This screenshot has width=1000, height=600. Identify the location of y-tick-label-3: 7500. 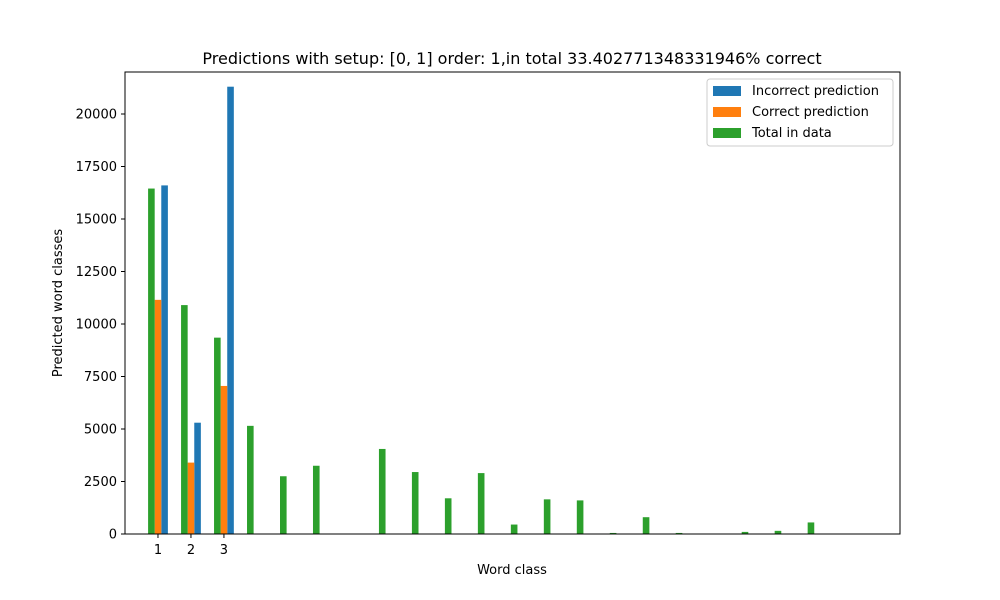
(100, 377).